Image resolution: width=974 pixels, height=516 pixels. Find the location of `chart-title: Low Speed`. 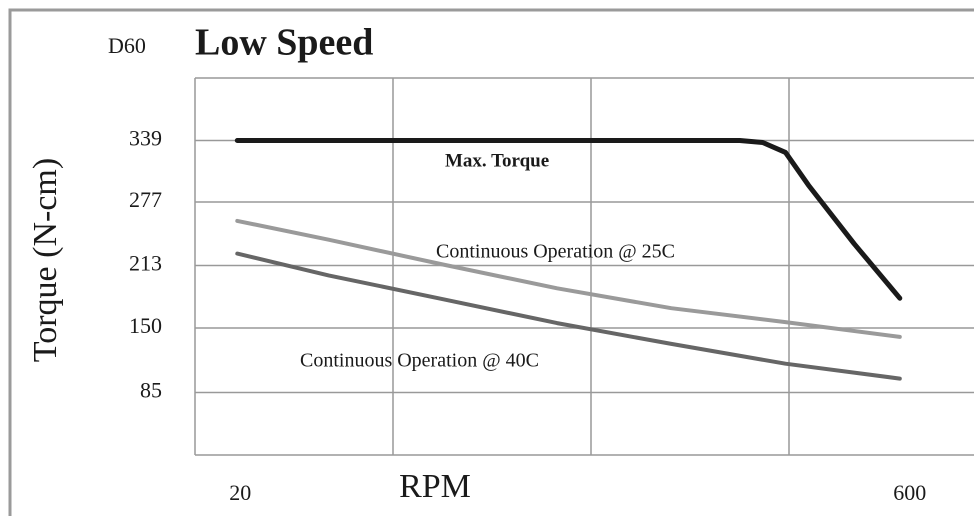

chart-title: Low Speed is located at coordinates (284, 43).